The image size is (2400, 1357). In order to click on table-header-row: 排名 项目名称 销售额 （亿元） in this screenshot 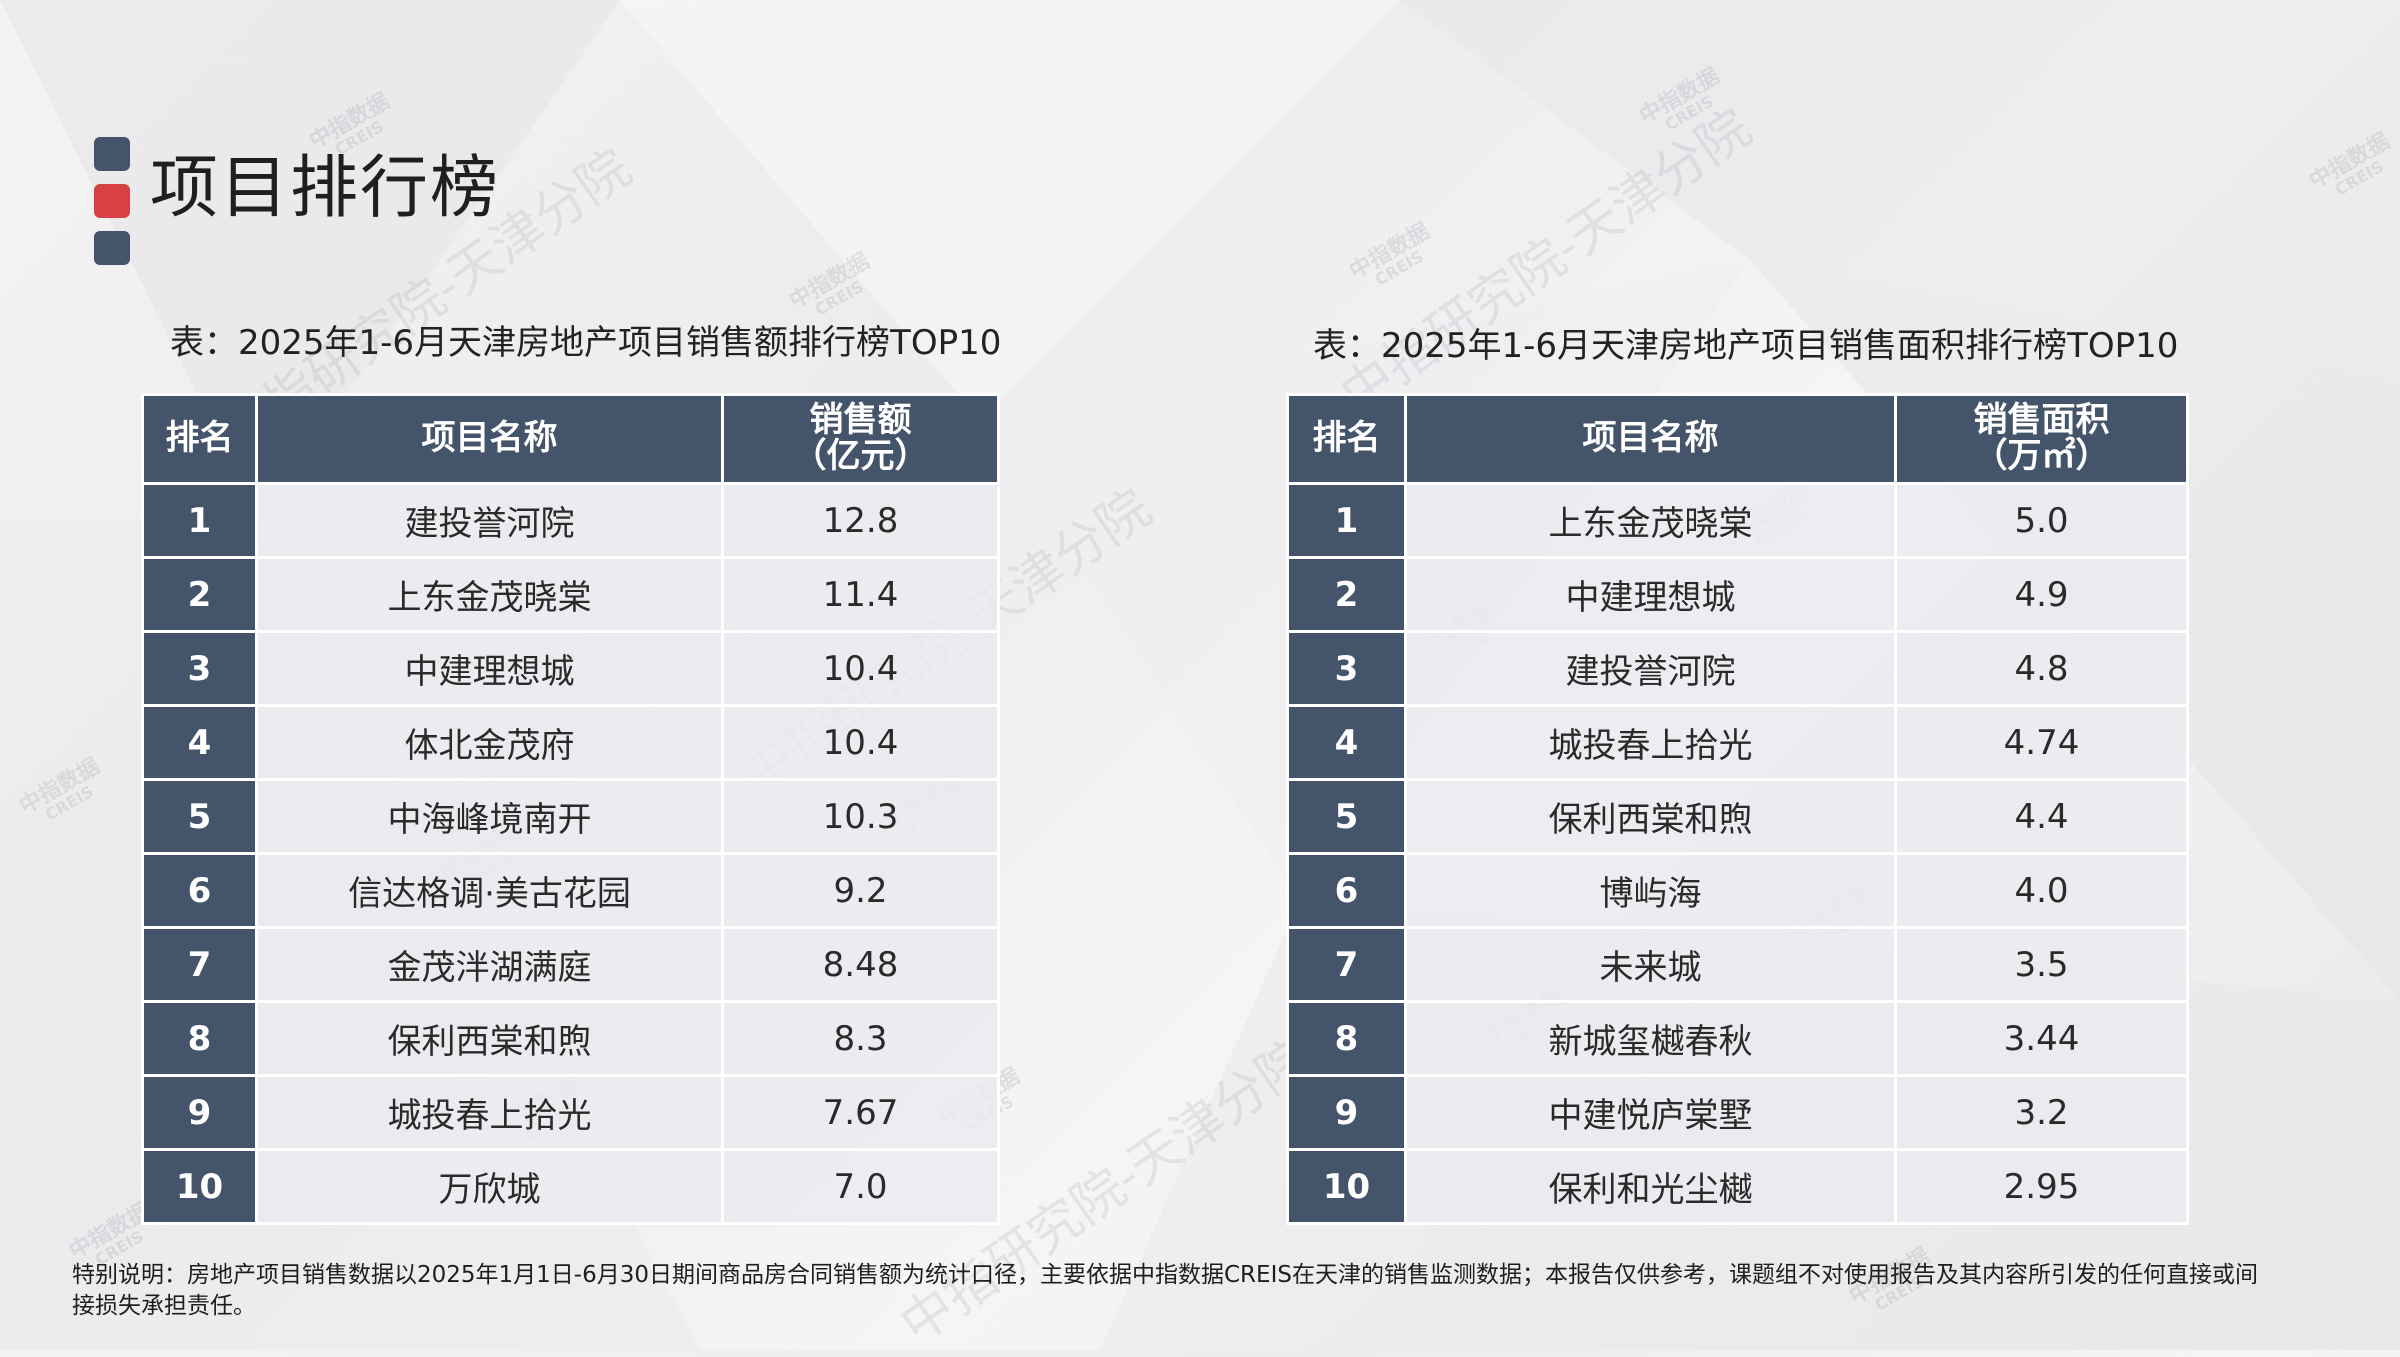, I will do `click(570, 439)`.